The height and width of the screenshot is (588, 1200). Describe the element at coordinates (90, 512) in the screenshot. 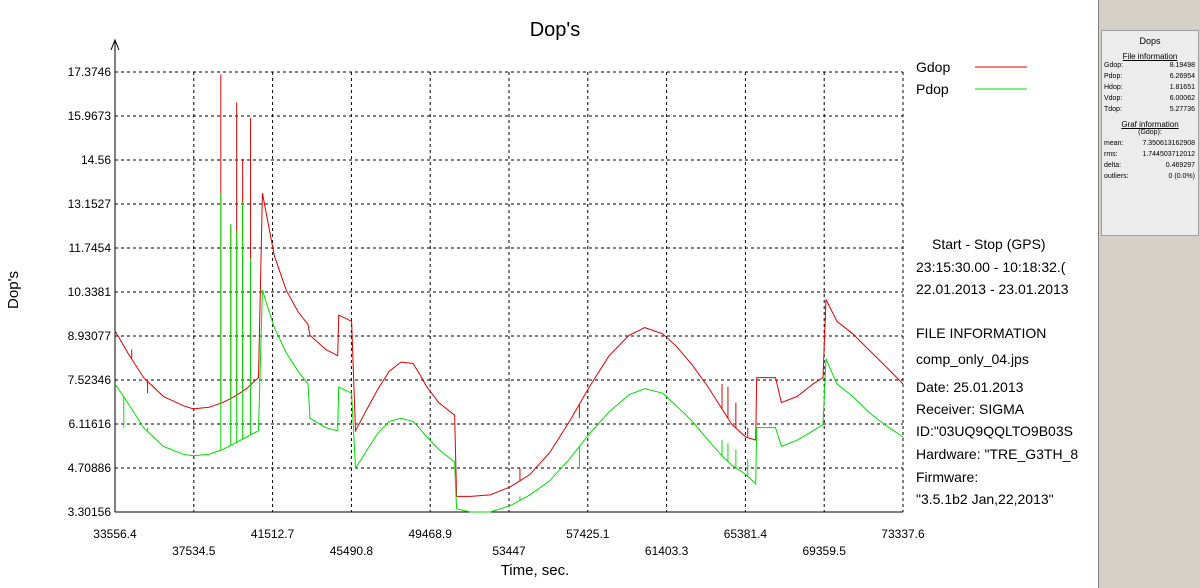

I see `y-tick-label: 3.30156` at that location.